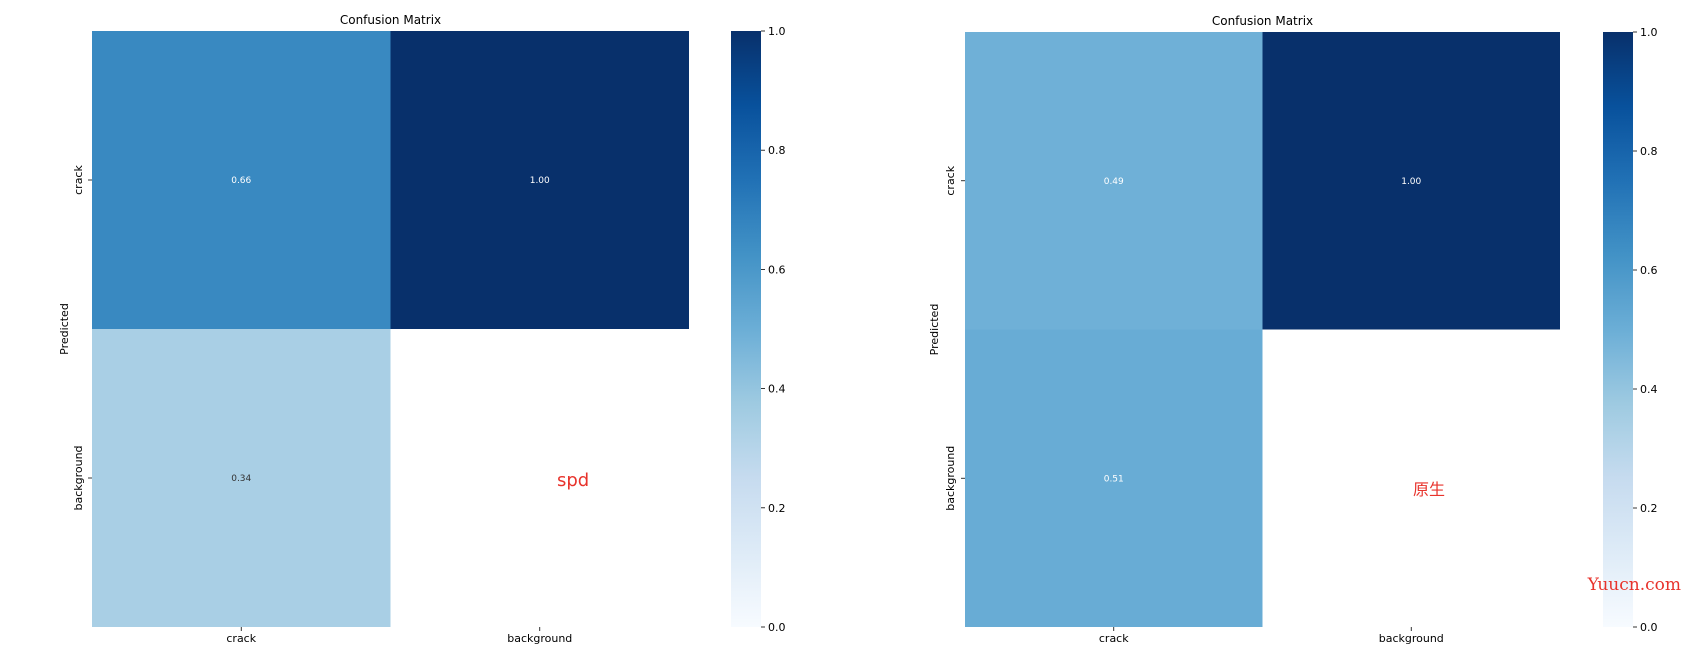 Image resolution: width=1689 pixels, height=653 pixels. I want to click on cell-annotation: 0.51, so click(1114, 479).